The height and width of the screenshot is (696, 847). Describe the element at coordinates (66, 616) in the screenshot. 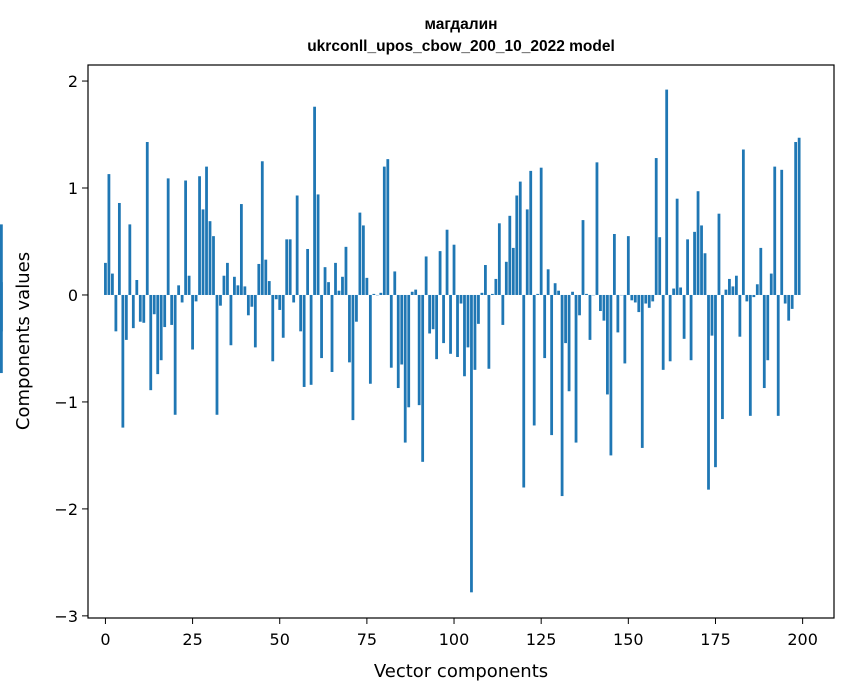

I see `y-tick-label: −3` at that location.